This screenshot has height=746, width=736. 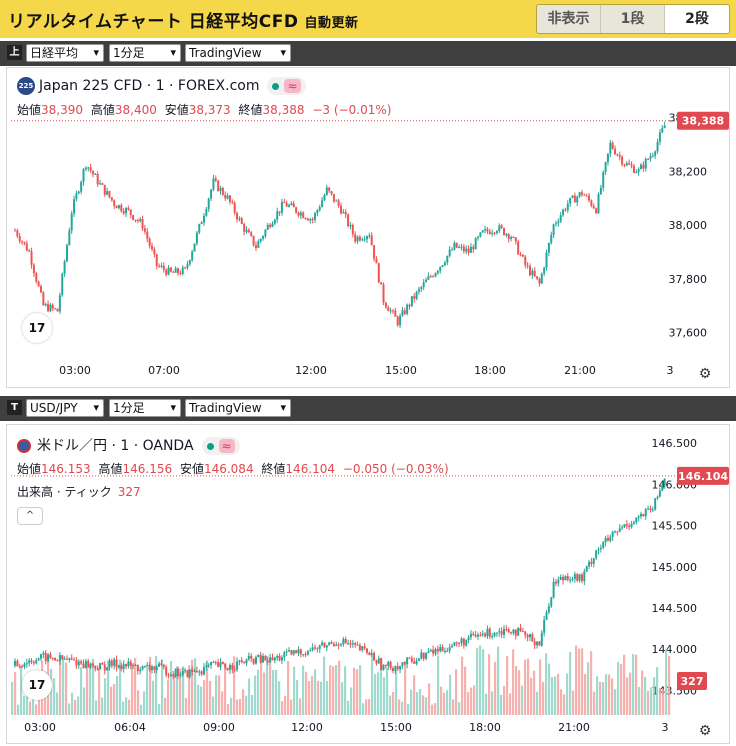 What do you see at coordinates (286, 86) in the screenshot?
I see `market-status-pill: ≈` at bounding box center [286, 86].